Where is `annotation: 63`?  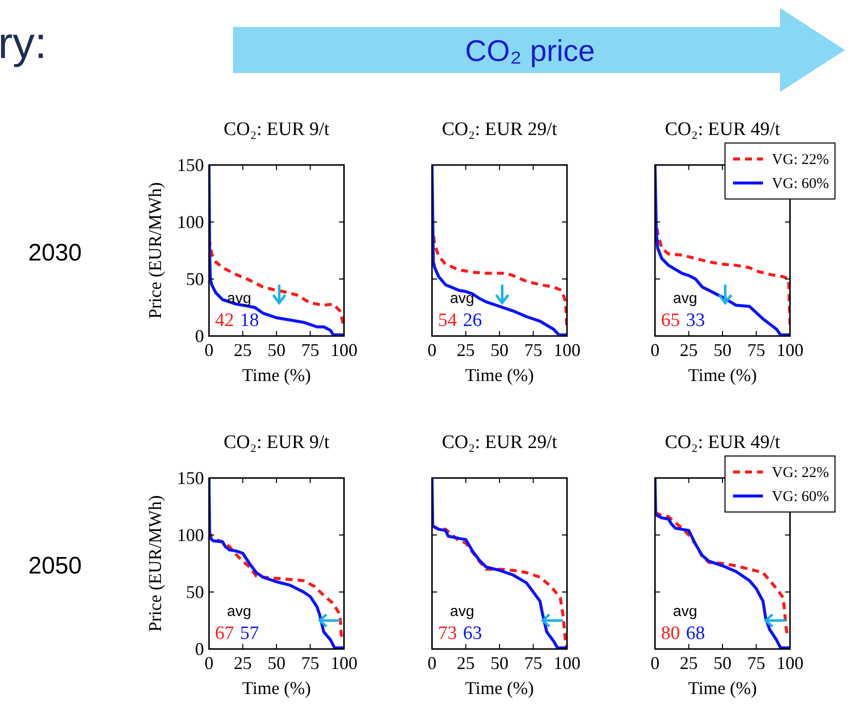 annotation: 63 is located at coordinates (472, 633).